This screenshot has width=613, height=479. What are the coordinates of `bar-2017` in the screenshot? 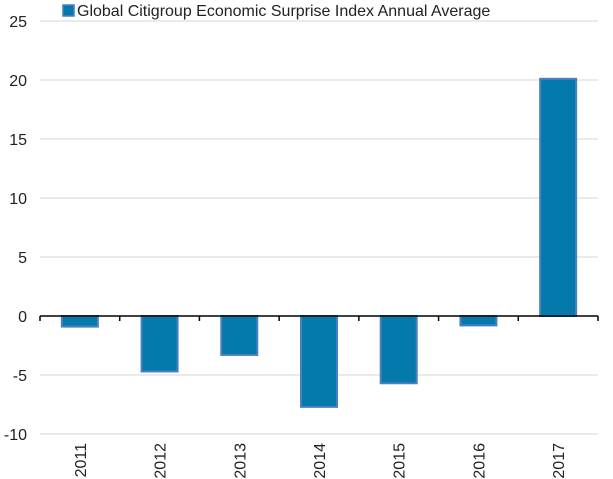 It's located at (558, 197).